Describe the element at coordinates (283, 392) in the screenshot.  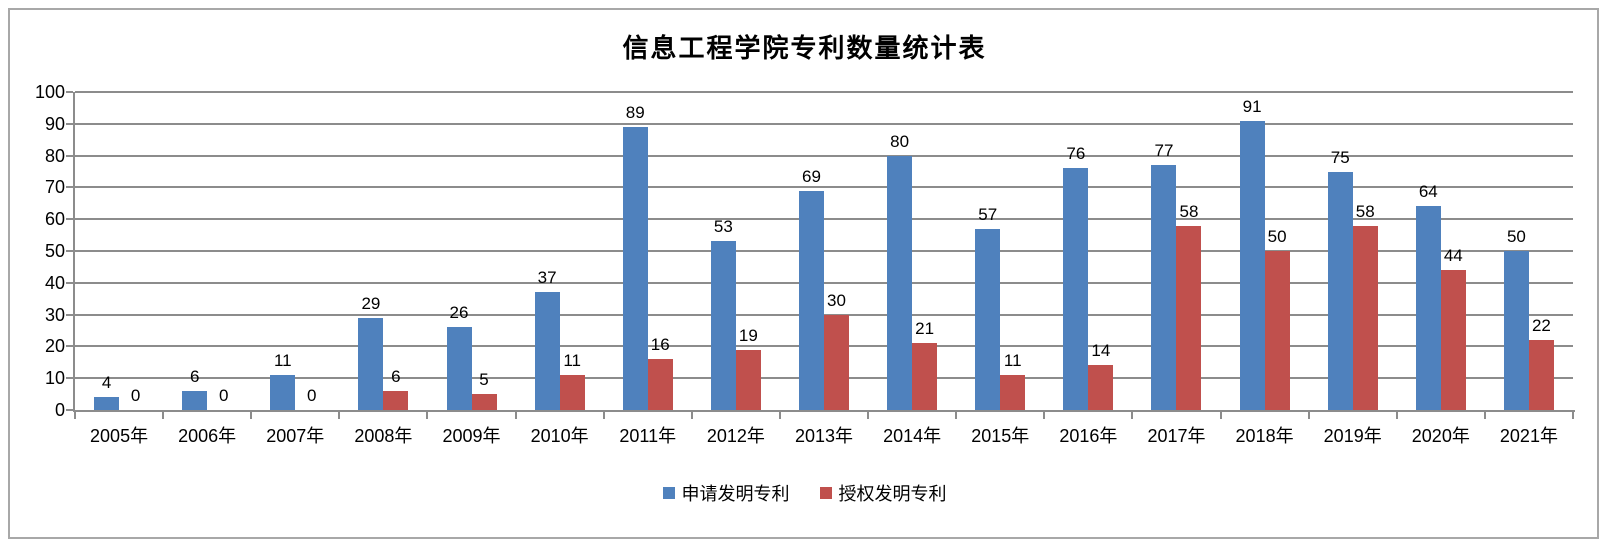
I see `bar-applied-2007年` at that location.